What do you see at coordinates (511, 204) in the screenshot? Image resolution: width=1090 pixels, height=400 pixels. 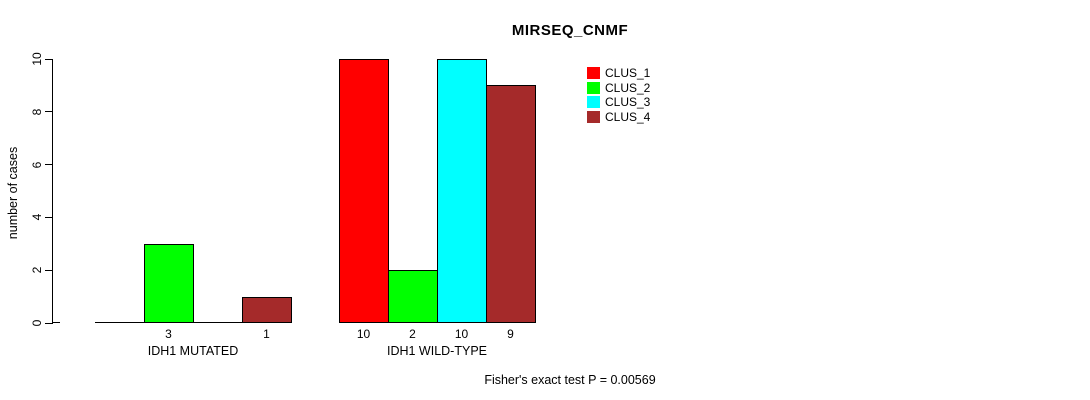 I see `bar-clus_4-wildtype` at bounding box center [511, 204].